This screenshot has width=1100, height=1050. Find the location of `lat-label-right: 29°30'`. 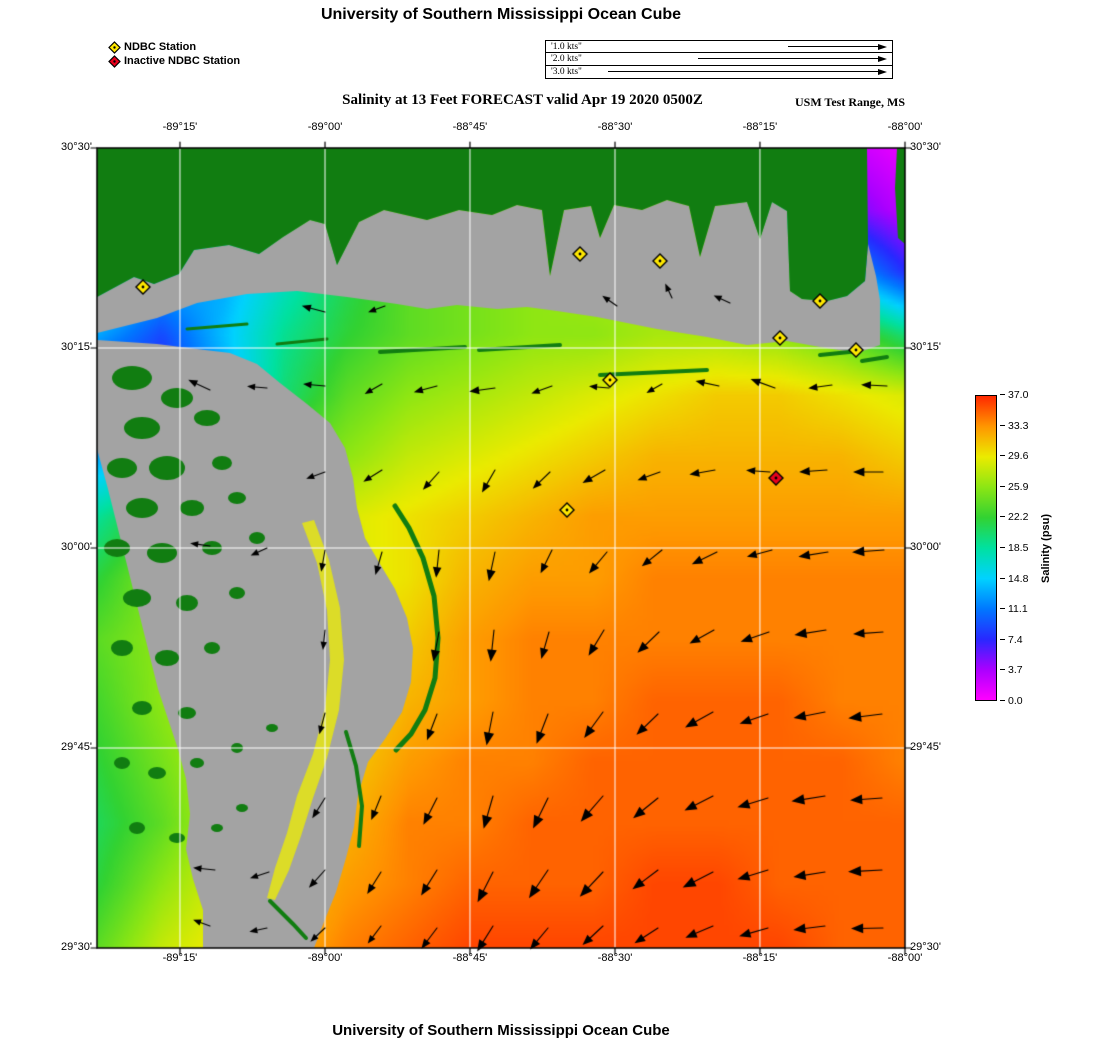

lat-label-right: 29°30' is located at coordinates (925, 947).